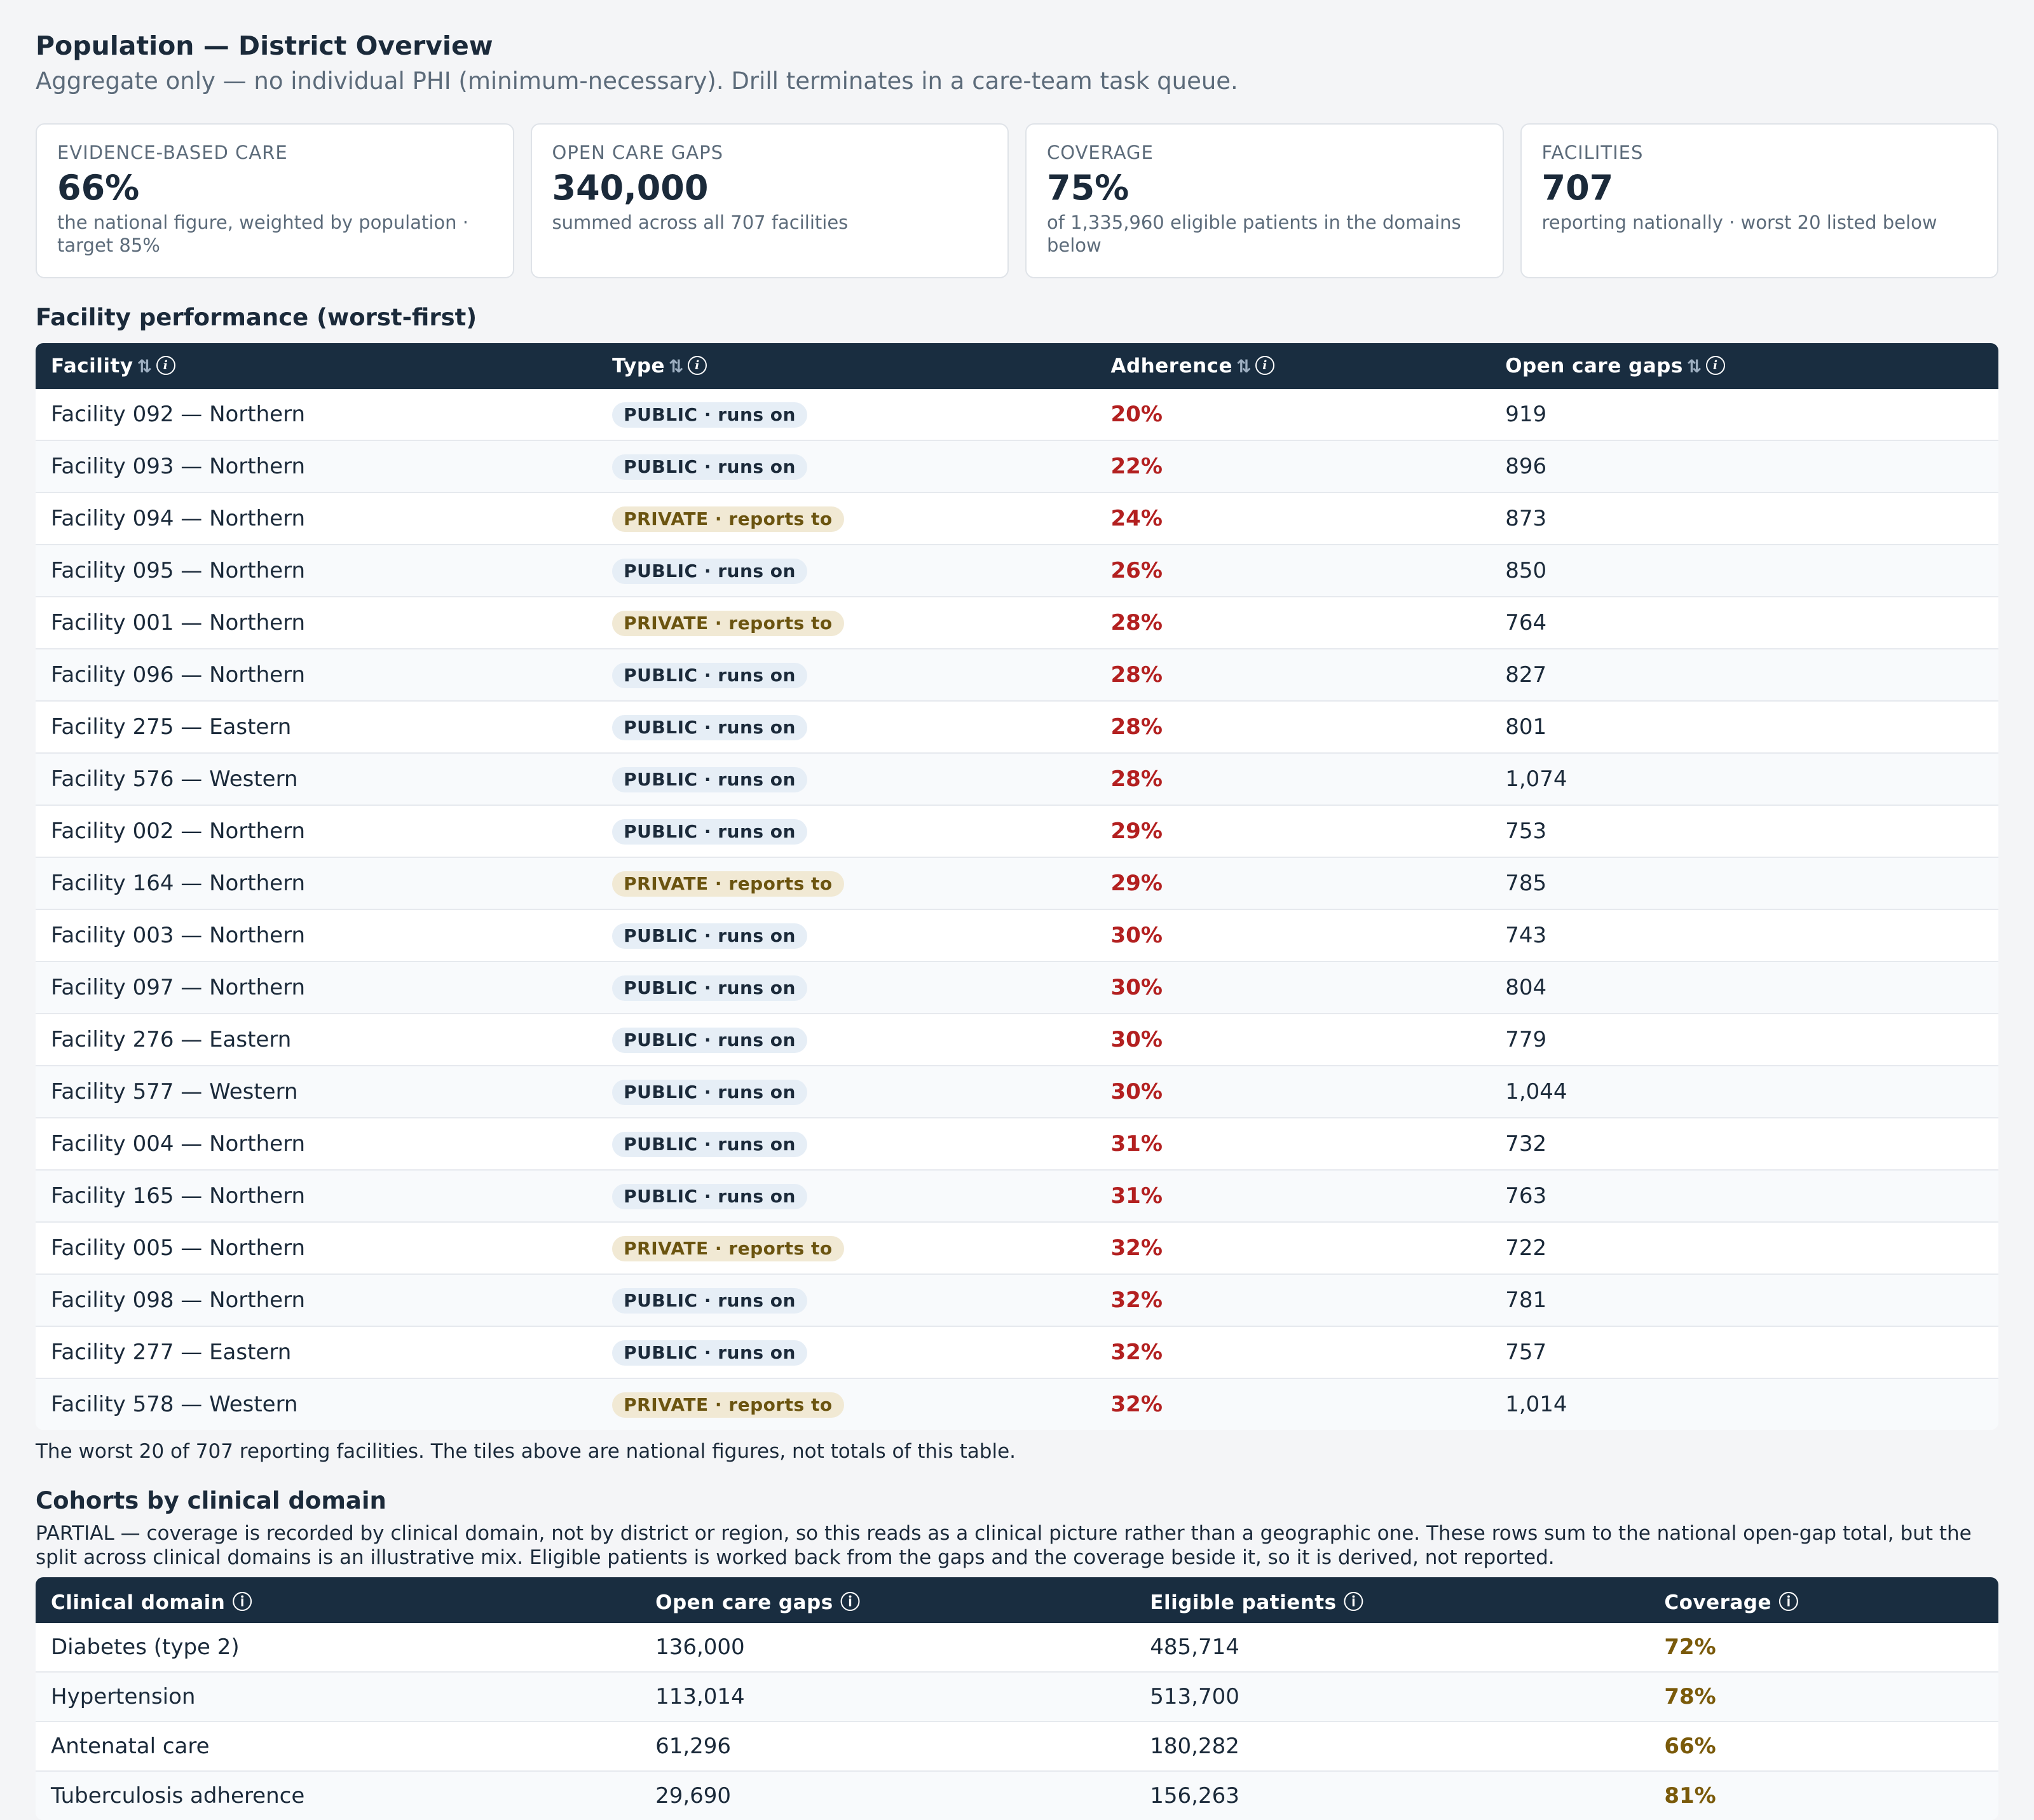 The height and width of the screenshot is (1820, 2034). What do you see at coordinates (1744, 1404) in the screenshot?
I see `open-care-gaps-value: 1,014` at bounding box center [1744, 1404].